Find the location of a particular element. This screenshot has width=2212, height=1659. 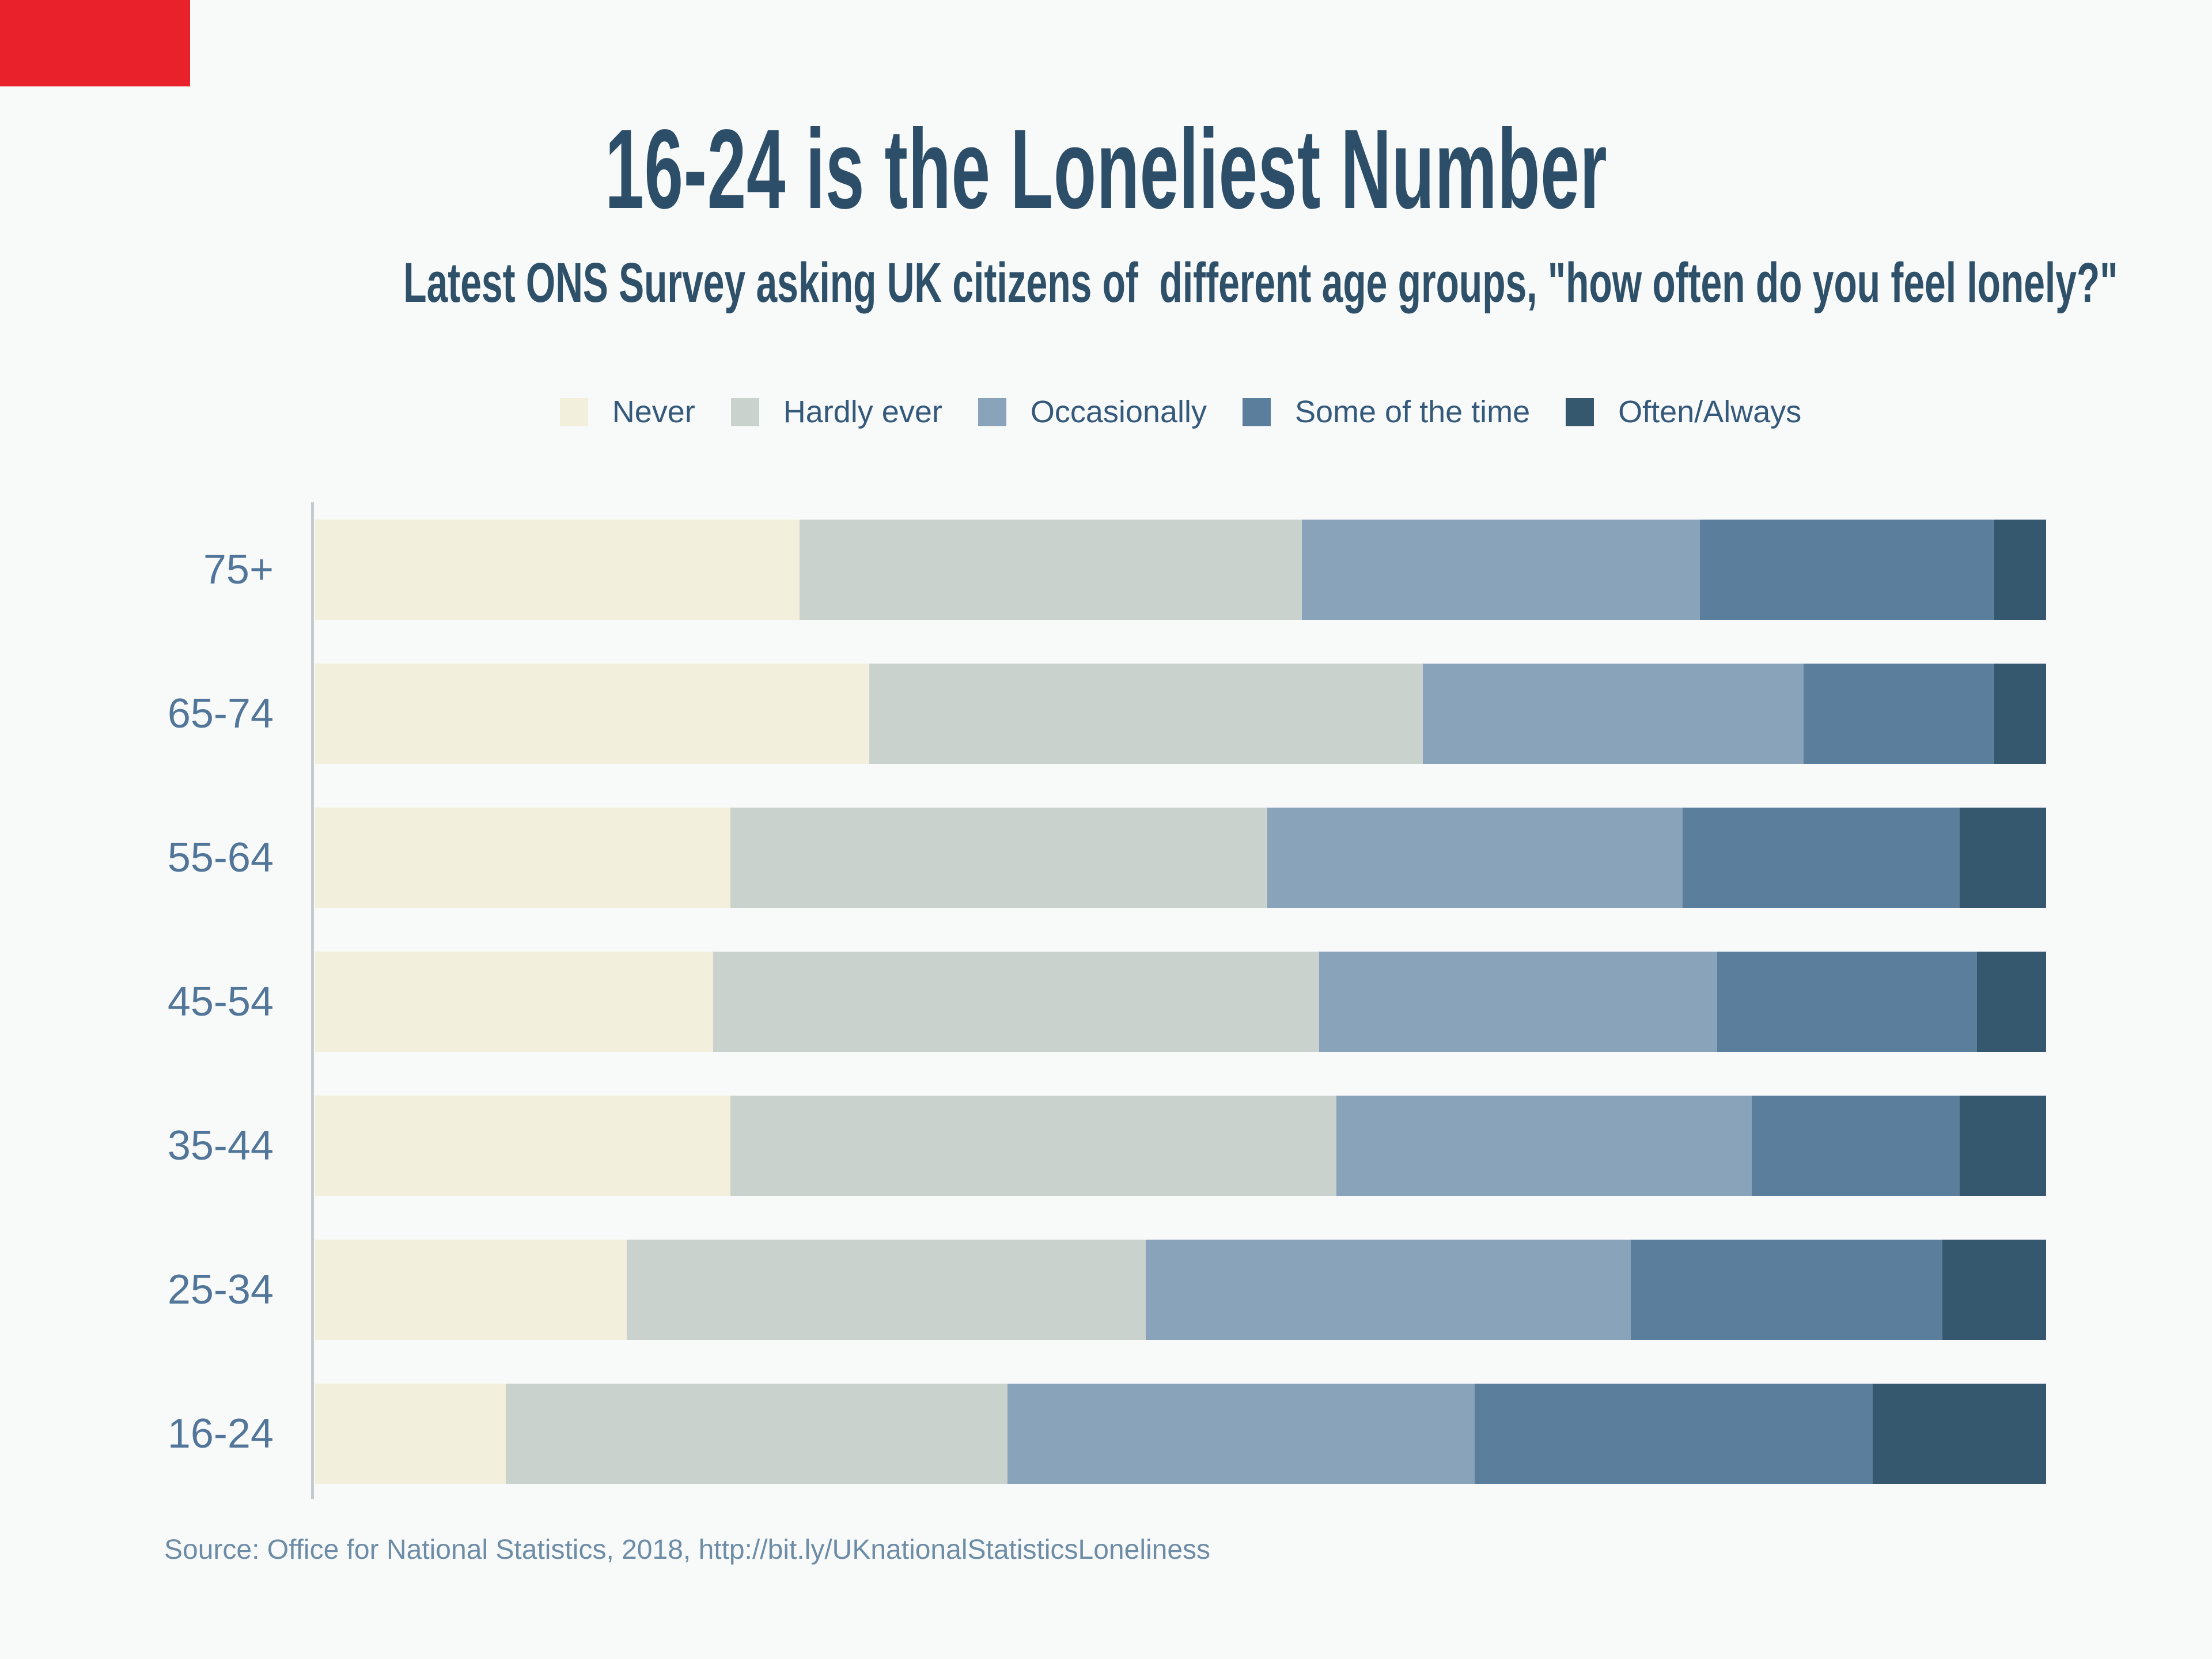

y-axis-label: 75+ is located at coordinates (238, 570).